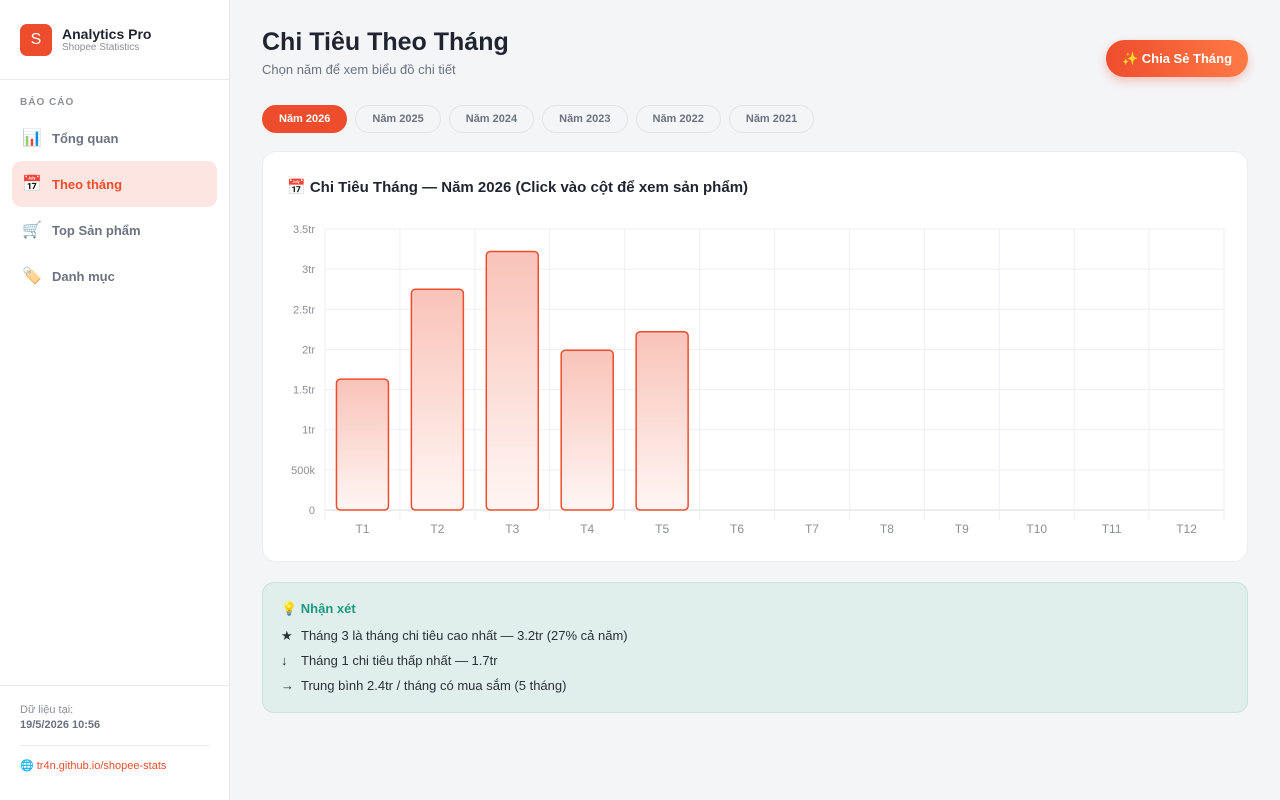 The width and height of the screenshot is (1280, 800). Describe the element at coordinates (96, 230) in the screenshot. I see `sidebar-item-label: Top Sản phẩm` at that location.